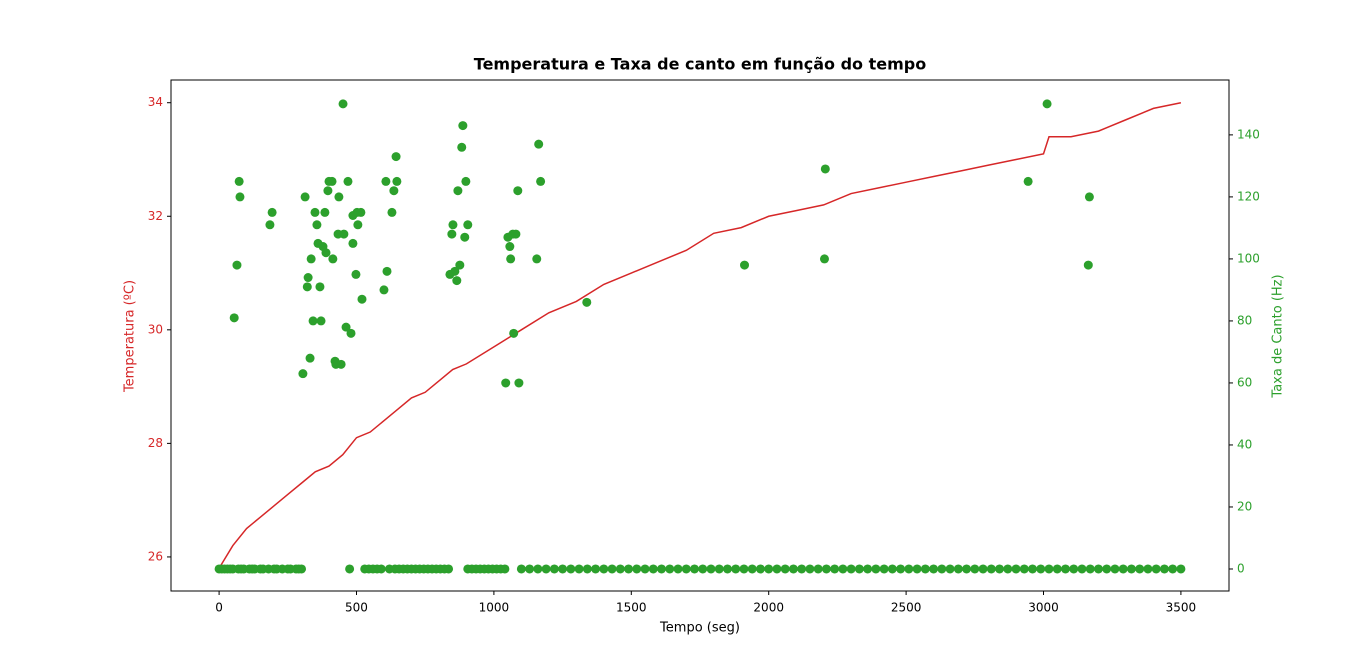 Image resolution: width=1366 pixels, height=665 pixels. What do you see at coordinates (155, 102) in the screenshot?
I see `y-tick-label: 34` at bounding box center [155, 102].